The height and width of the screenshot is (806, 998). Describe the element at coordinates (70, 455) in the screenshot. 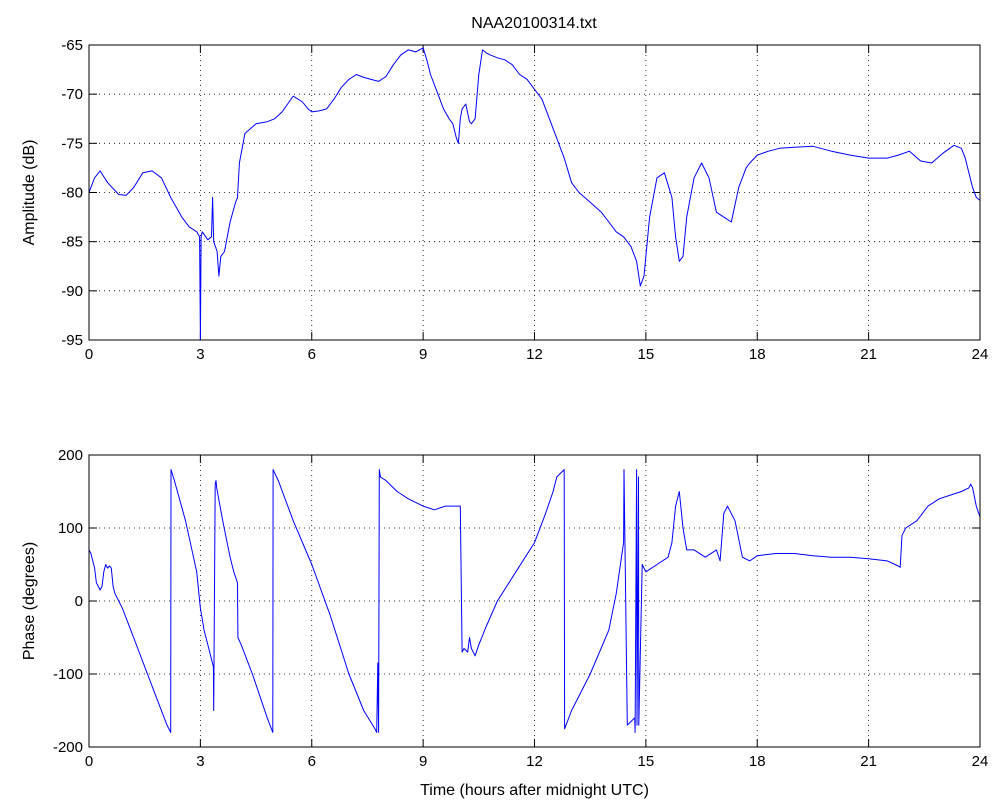

I see `y-tick-label: 200` at that location.